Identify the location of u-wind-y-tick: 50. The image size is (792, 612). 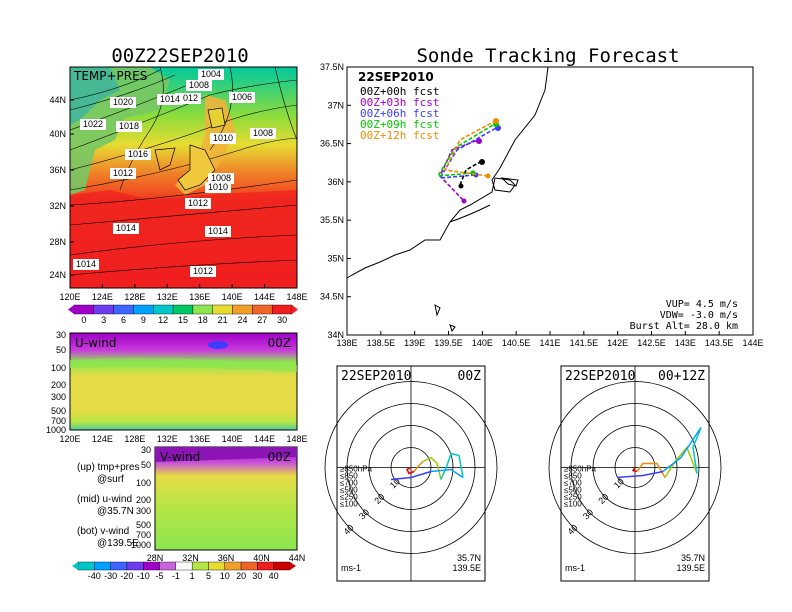
(61, 350).